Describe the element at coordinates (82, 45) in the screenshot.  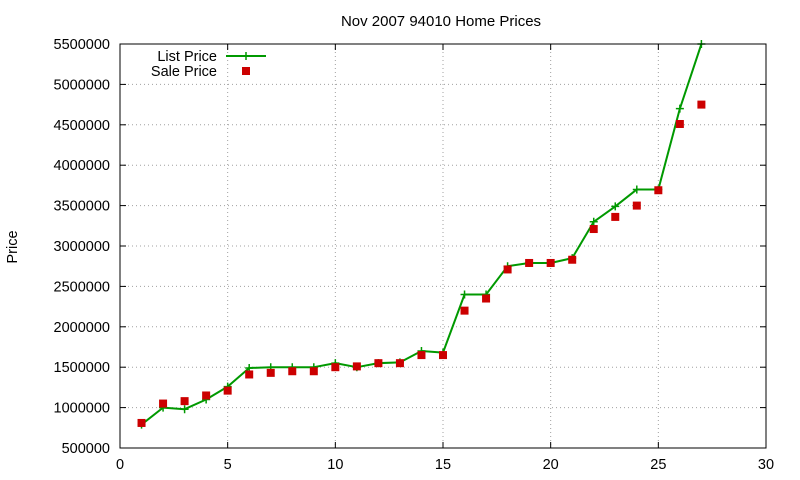
I see `y-tick-label: 5500000` at that location.